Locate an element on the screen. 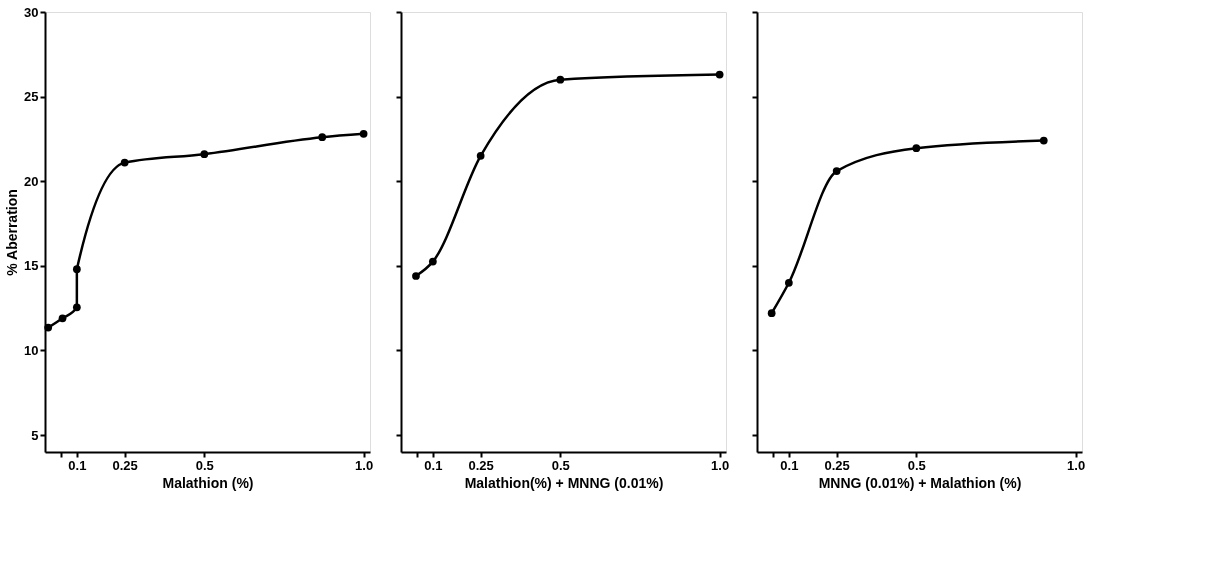 Image resolution: width=1215 pixels, height=563 pixels. x-axis-title: Malathion(%) + MNNG (0.01%) is located at coordinates (564, 482).